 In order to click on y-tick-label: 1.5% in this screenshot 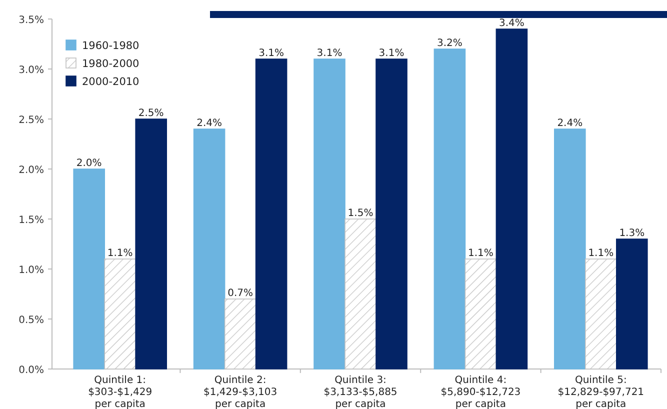, I will do `click(31, 220)`.